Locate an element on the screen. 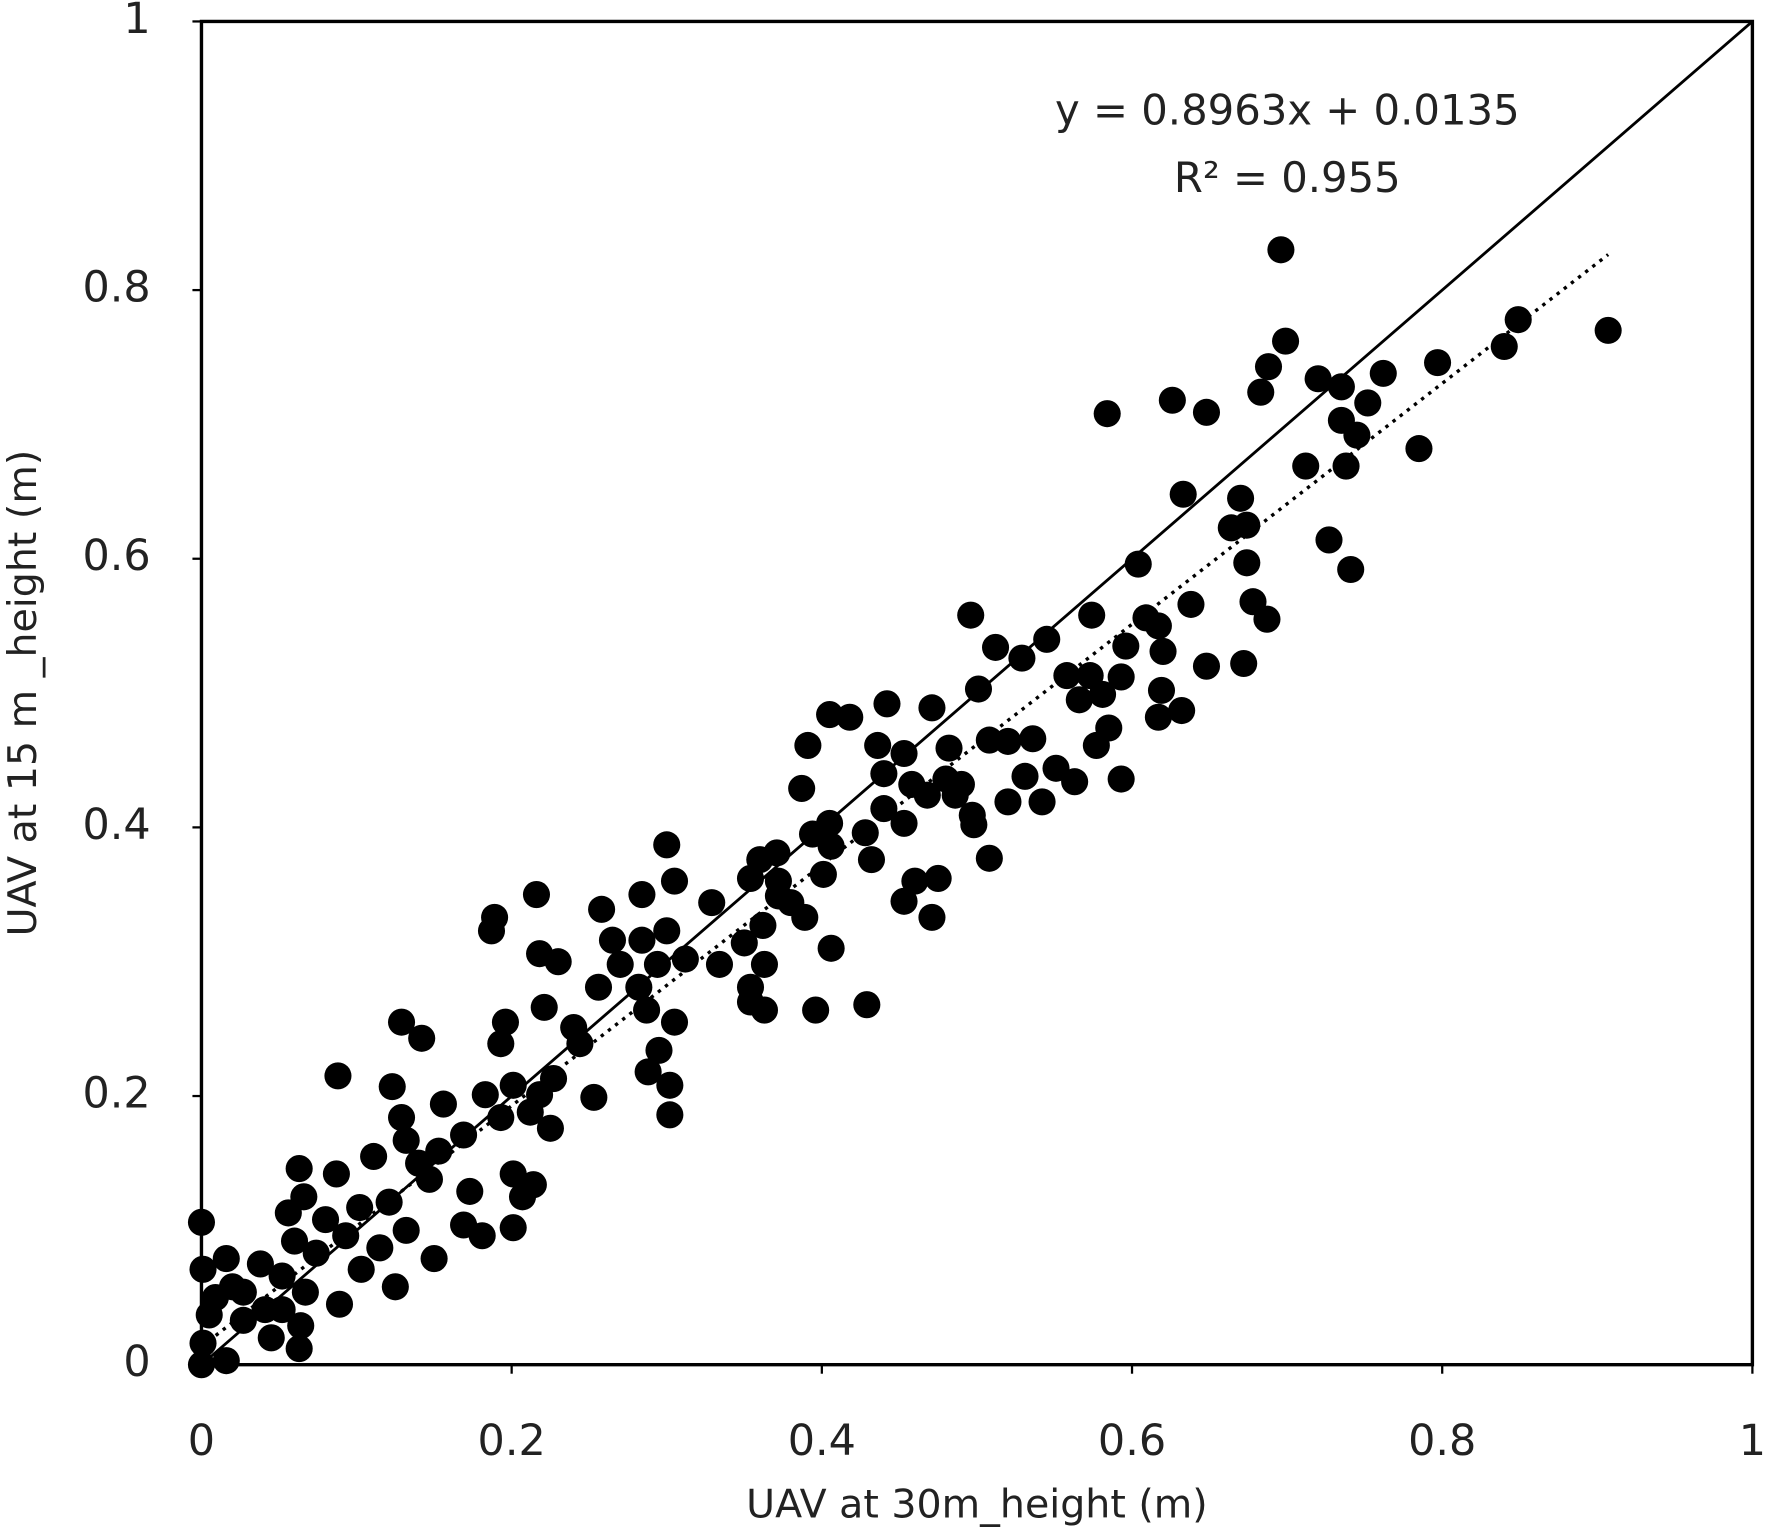 The image size is (1771, 1534). x-axis-title: UAV at 30m_height (m) is located at coordinates (976, 1504).